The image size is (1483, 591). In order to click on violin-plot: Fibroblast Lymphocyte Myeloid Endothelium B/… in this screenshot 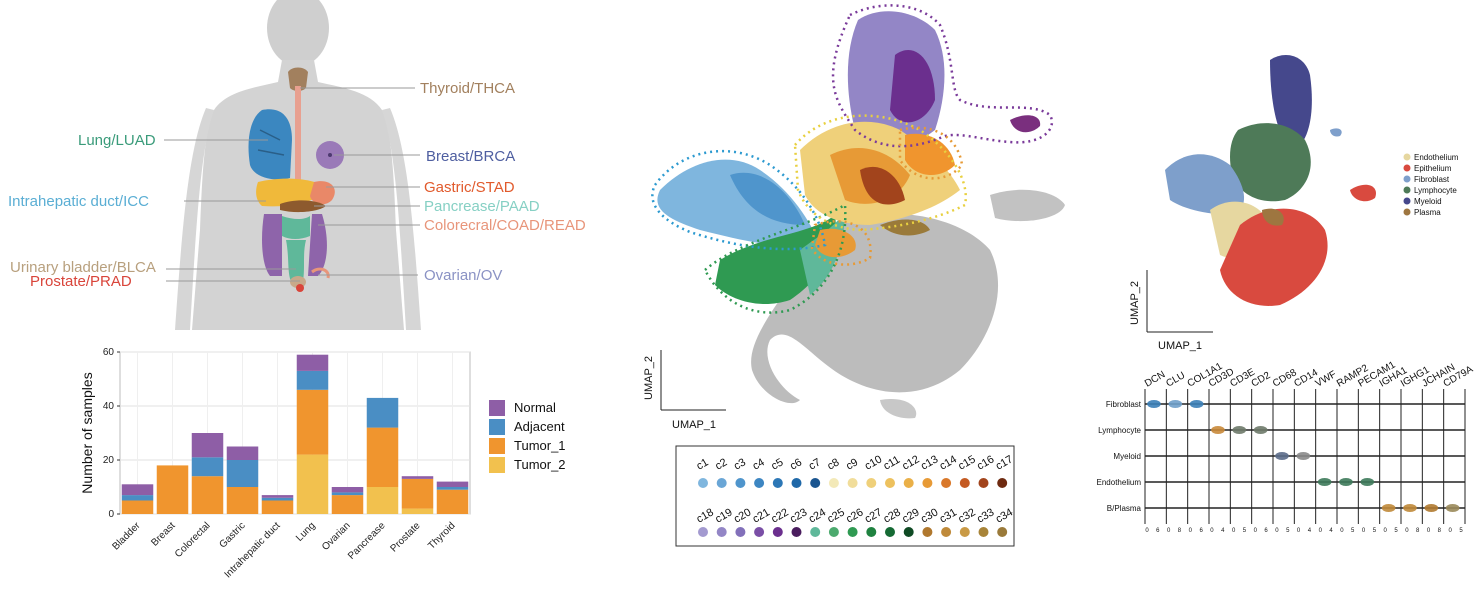, I will do `click(1286, 446)`.